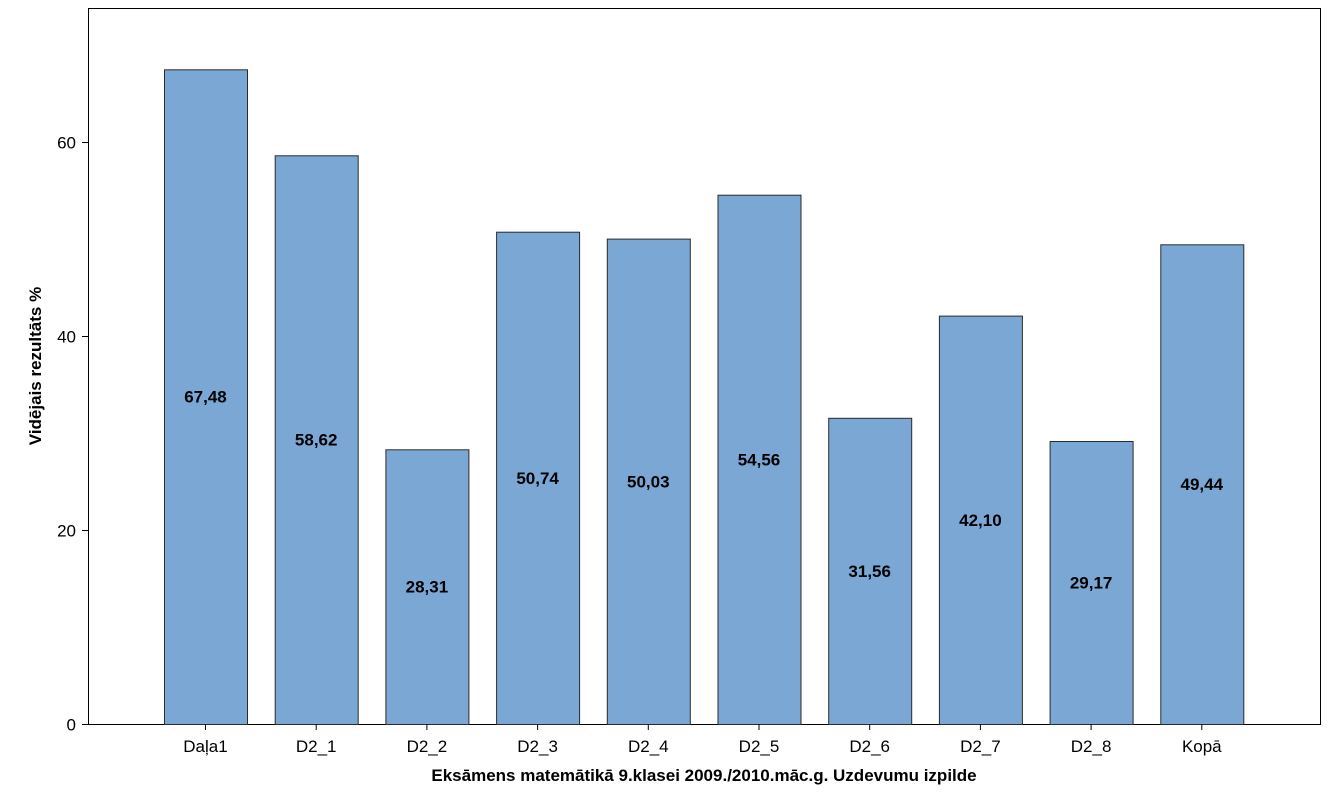 The height and width of the screenshot is (802, 1333). I want to click on x-tick-label: D2_6, so click(869, 746).